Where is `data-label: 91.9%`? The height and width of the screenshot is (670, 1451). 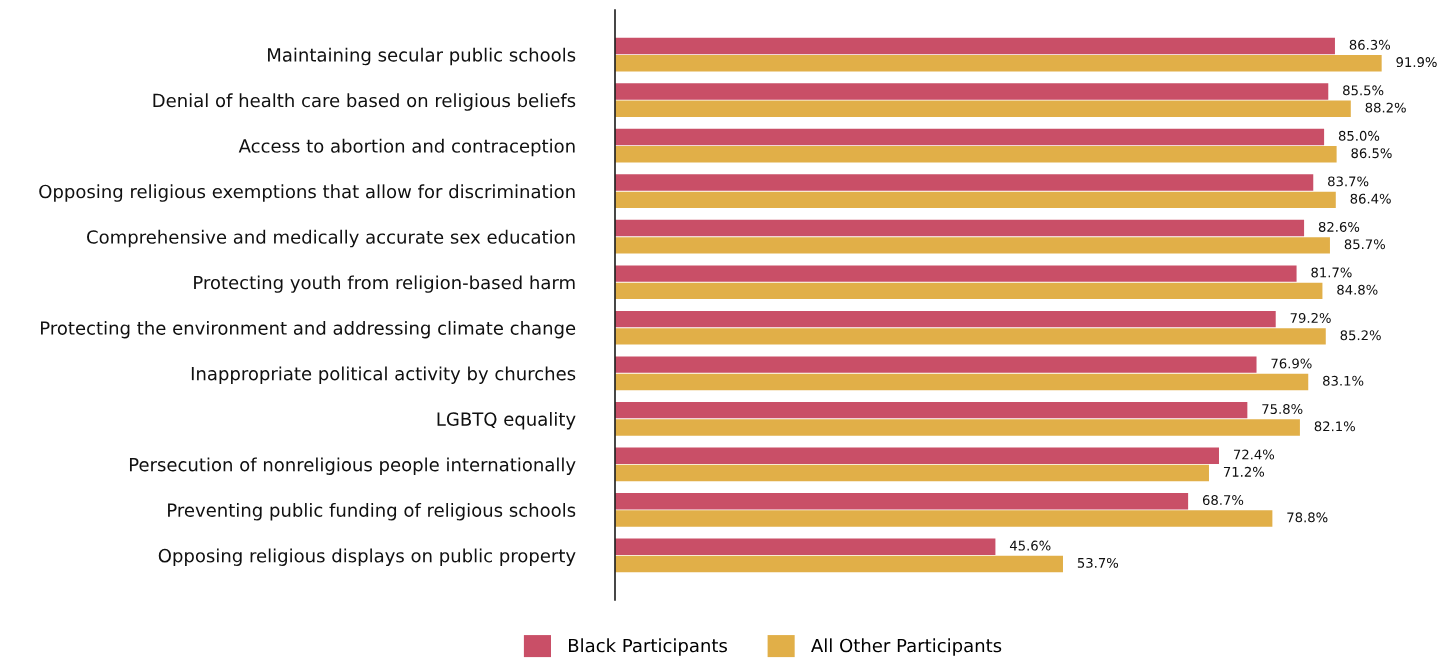
data-label: 91.9% is located at coordinates (1416, 62).